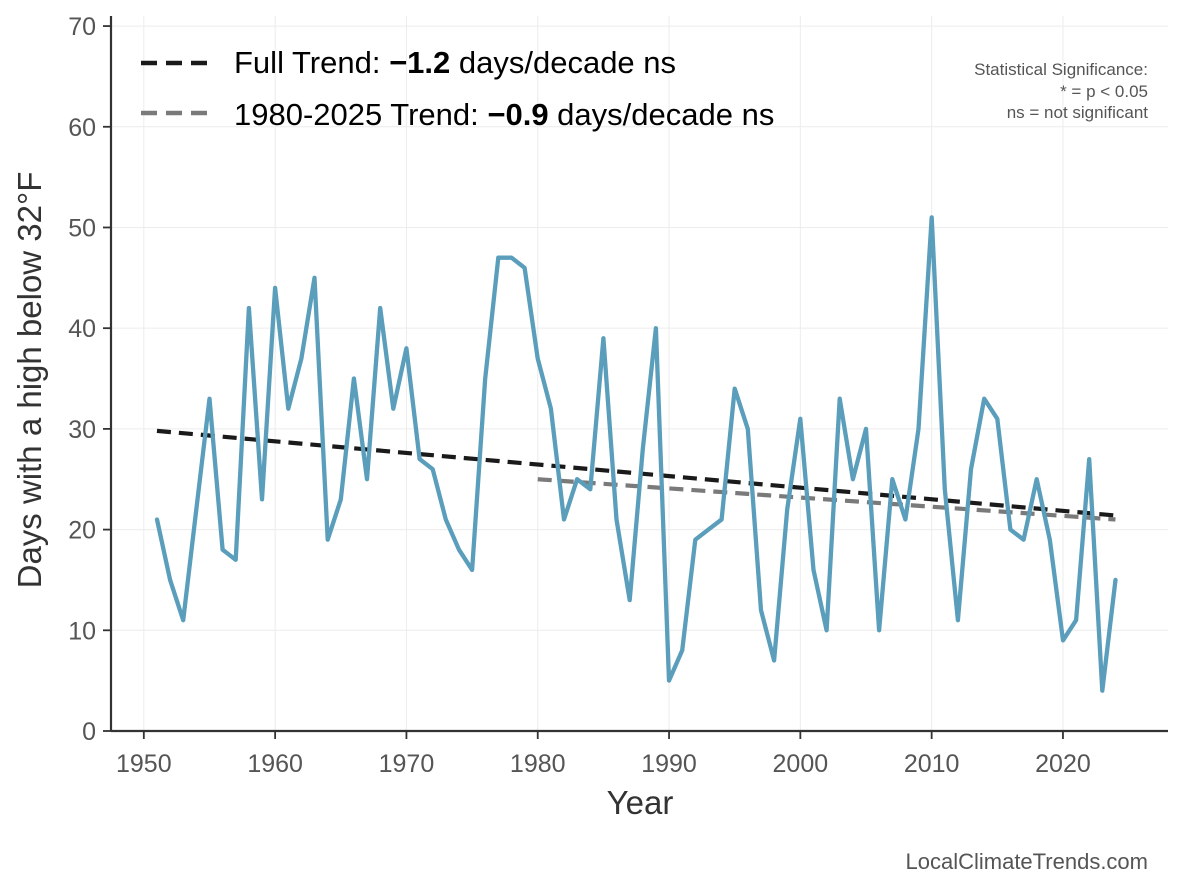 The width and height of the screenshot is (1184, 894). Describe the element at coordinates (29, 380) in the screenshot. I see `y-axis-title: Days with a high below 32°F` at that location.